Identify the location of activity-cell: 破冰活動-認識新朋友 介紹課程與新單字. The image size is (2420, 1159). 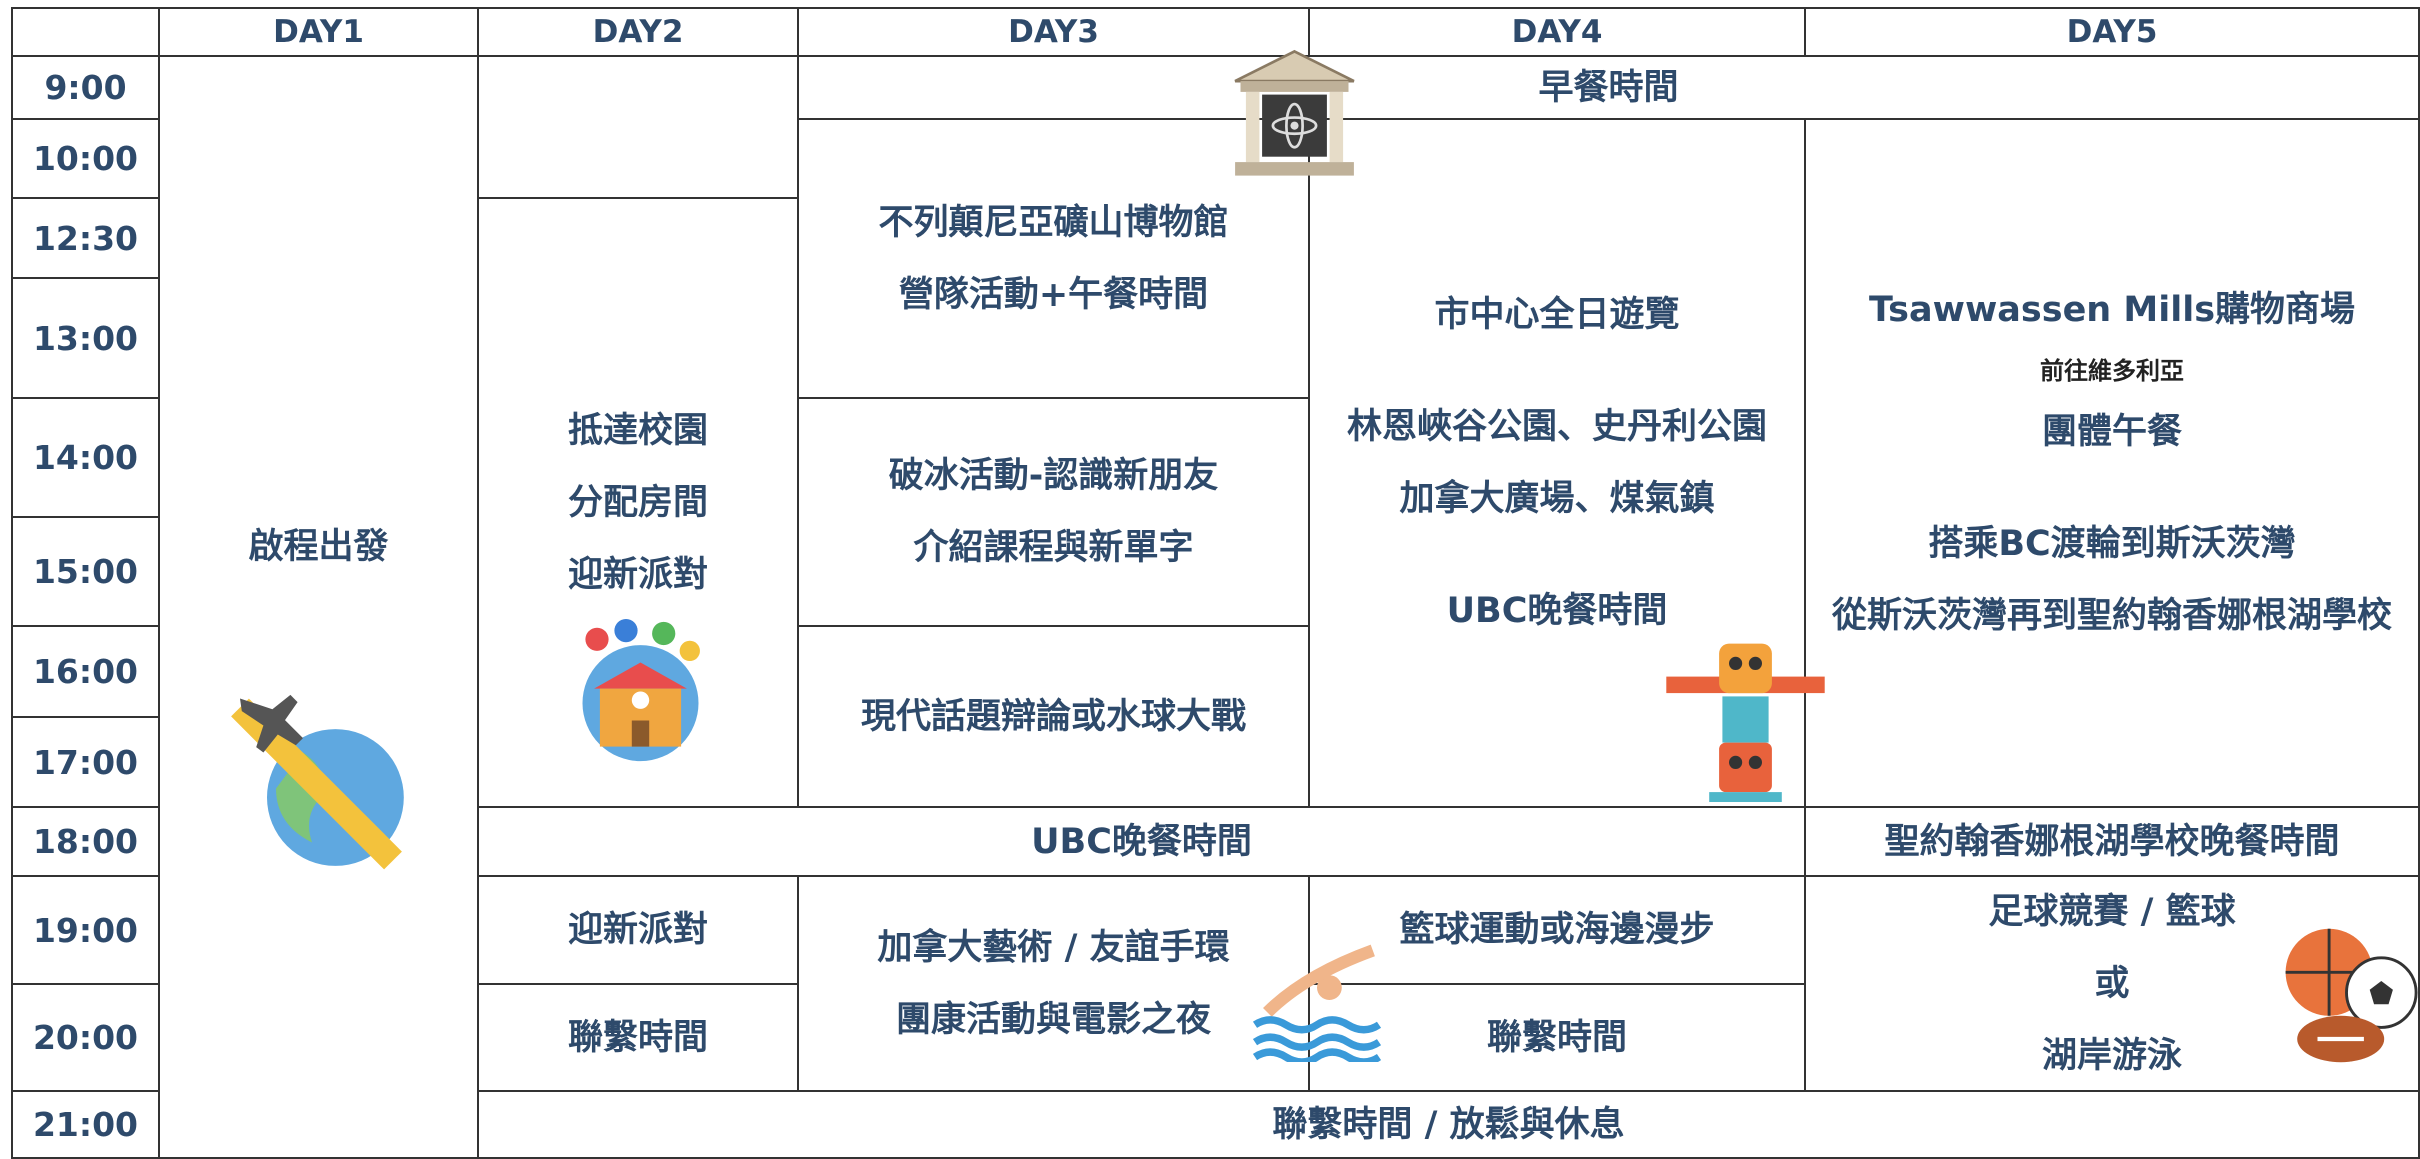
(1053, 512).